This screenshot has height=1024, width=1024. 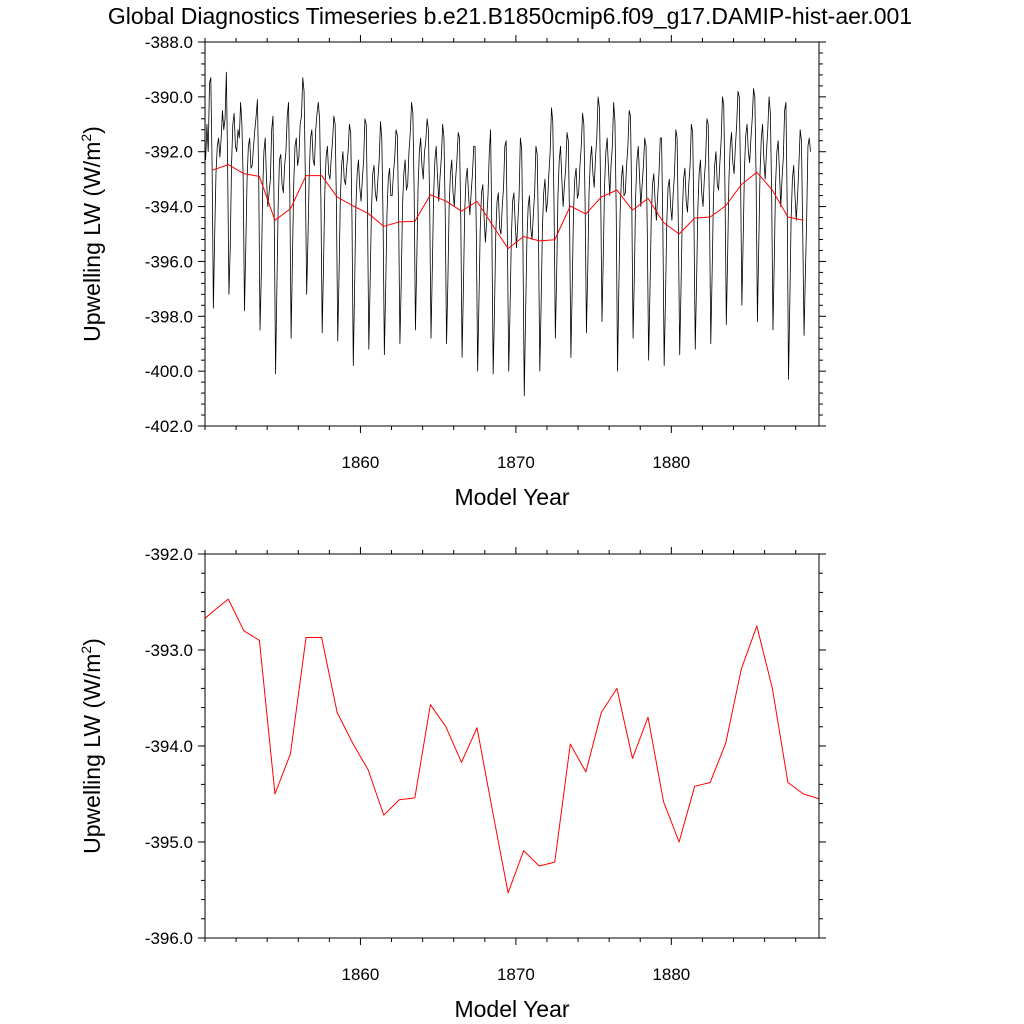 I want to click on y-tick-label: -388.0, so click(x=169, y=42).